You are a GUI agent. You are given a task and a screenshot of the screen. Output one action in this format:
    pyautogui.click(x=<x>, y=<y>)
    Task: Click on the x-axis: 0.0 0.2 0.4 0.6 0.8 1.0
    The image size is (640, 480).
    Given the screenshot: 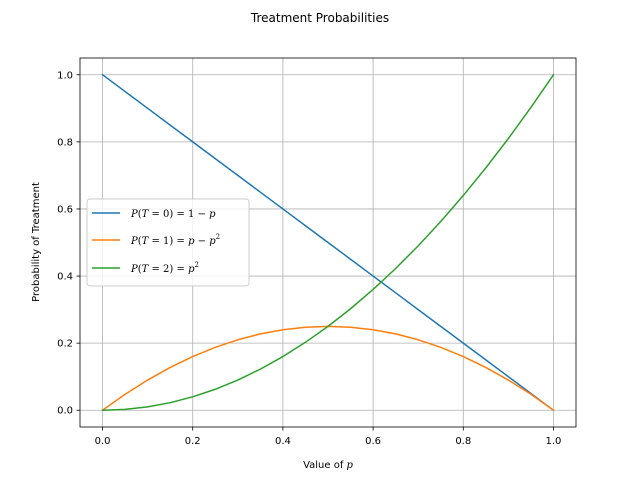 What is the action you would take?
    pyautogui.click(x=328, y=437)
    